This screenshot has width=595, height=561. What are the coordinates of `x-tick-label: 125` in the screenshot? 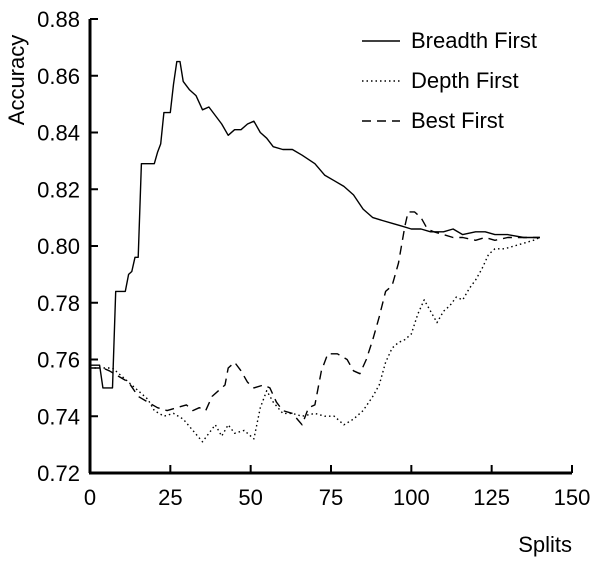 It's located at (491, 497).